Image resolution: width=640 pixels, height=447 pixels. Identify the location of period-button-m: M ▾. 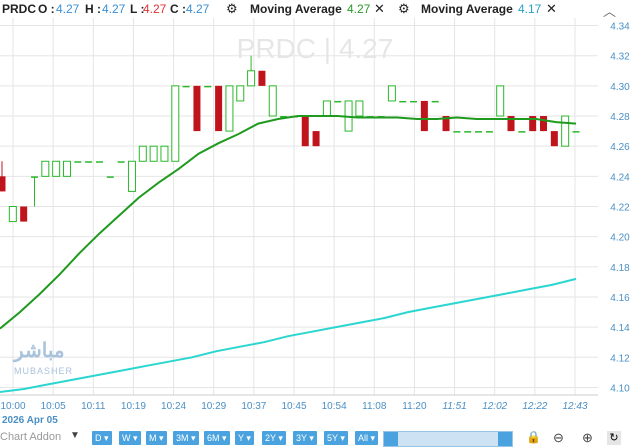
(156, 438).